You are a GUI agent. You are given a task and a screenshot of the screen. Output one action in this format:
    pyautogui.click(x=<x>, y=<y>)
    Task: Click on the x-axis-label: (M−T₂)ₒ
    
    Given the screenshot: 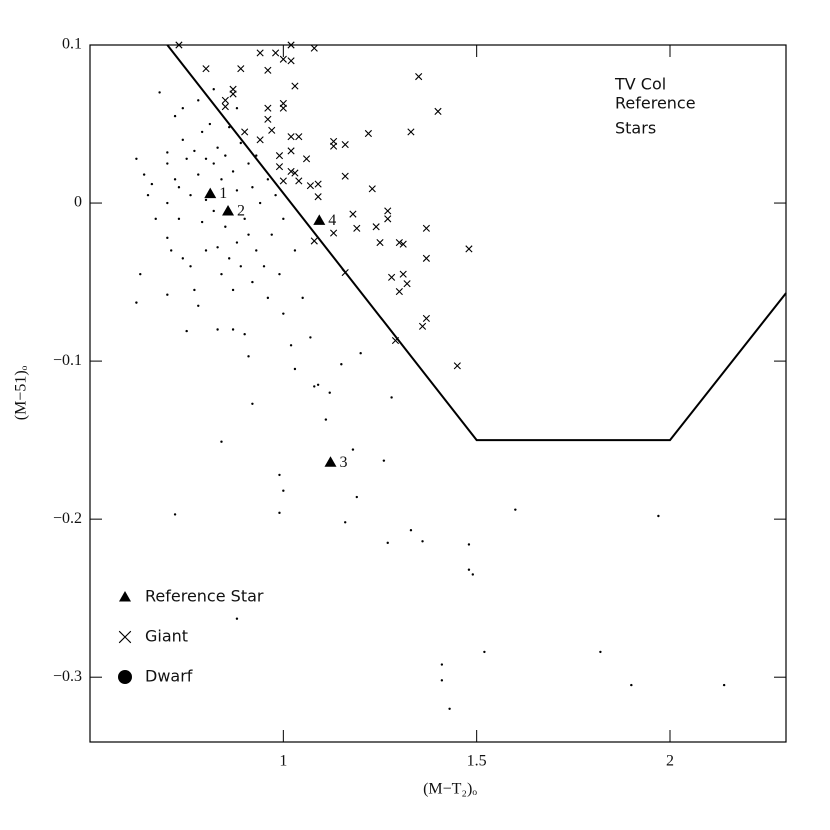 What is the action you would take?
    pyautogui.click(x=450, y=789)
    